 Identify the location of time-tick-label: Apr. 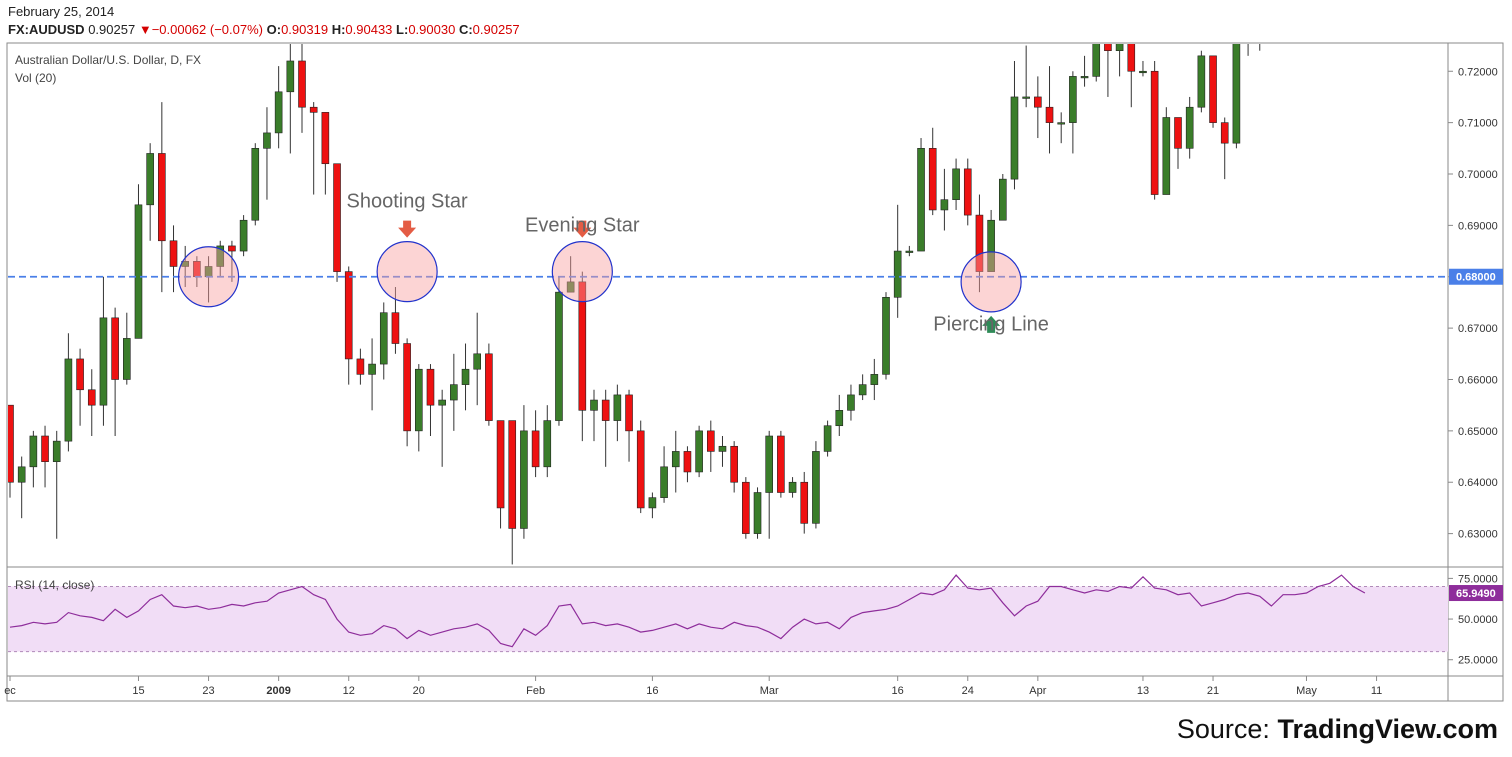
(1037, 691).